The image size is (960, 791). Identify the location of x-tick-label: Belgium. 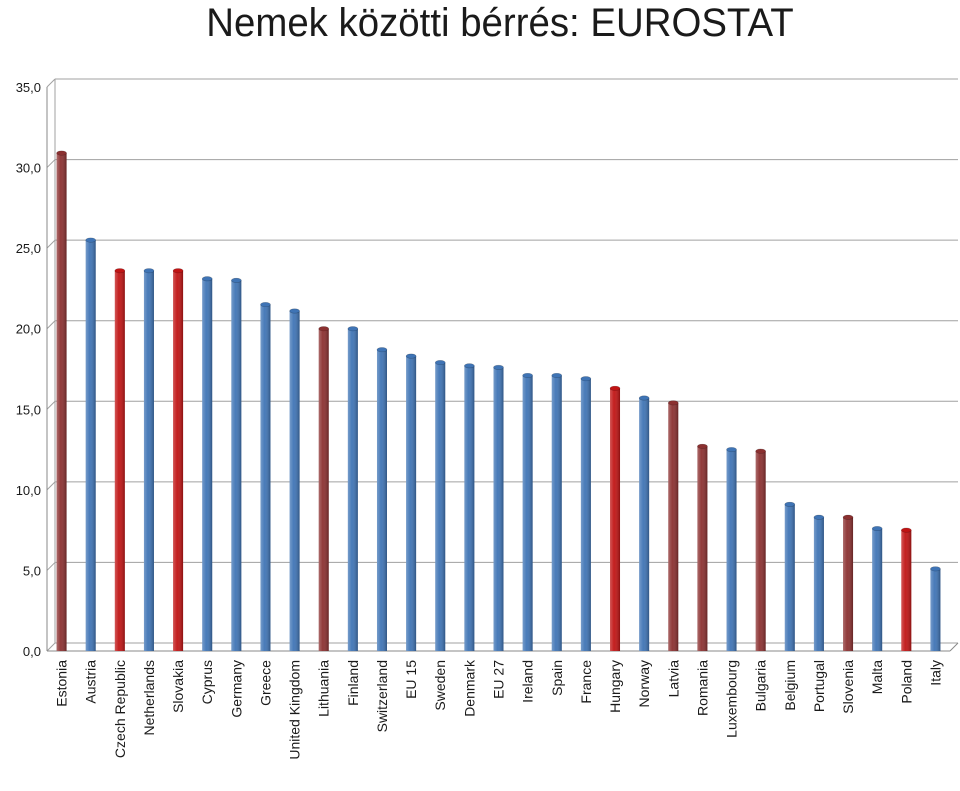
(790, 685).